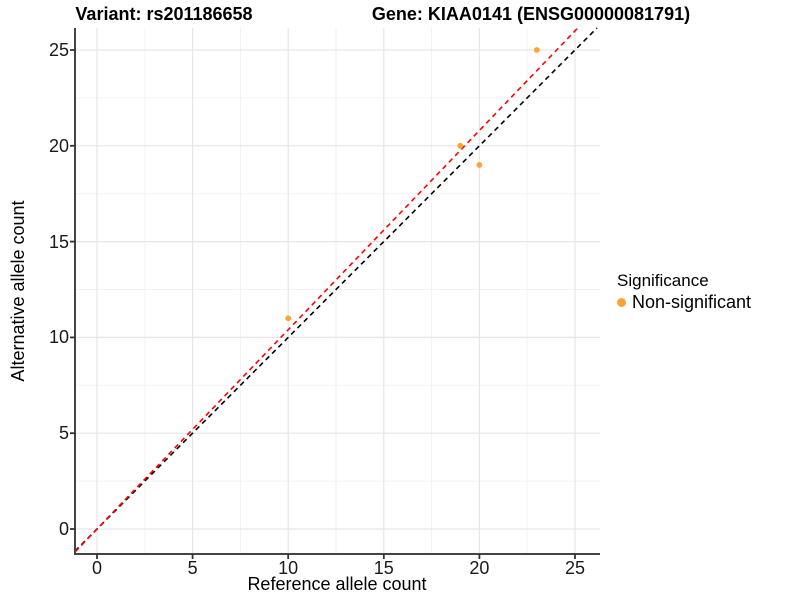 The width and height of the screenshot is (800, 600). Describe the element at coordinates (58, 50) in the screenshot. I see `y-tick-label: 25` at that location.